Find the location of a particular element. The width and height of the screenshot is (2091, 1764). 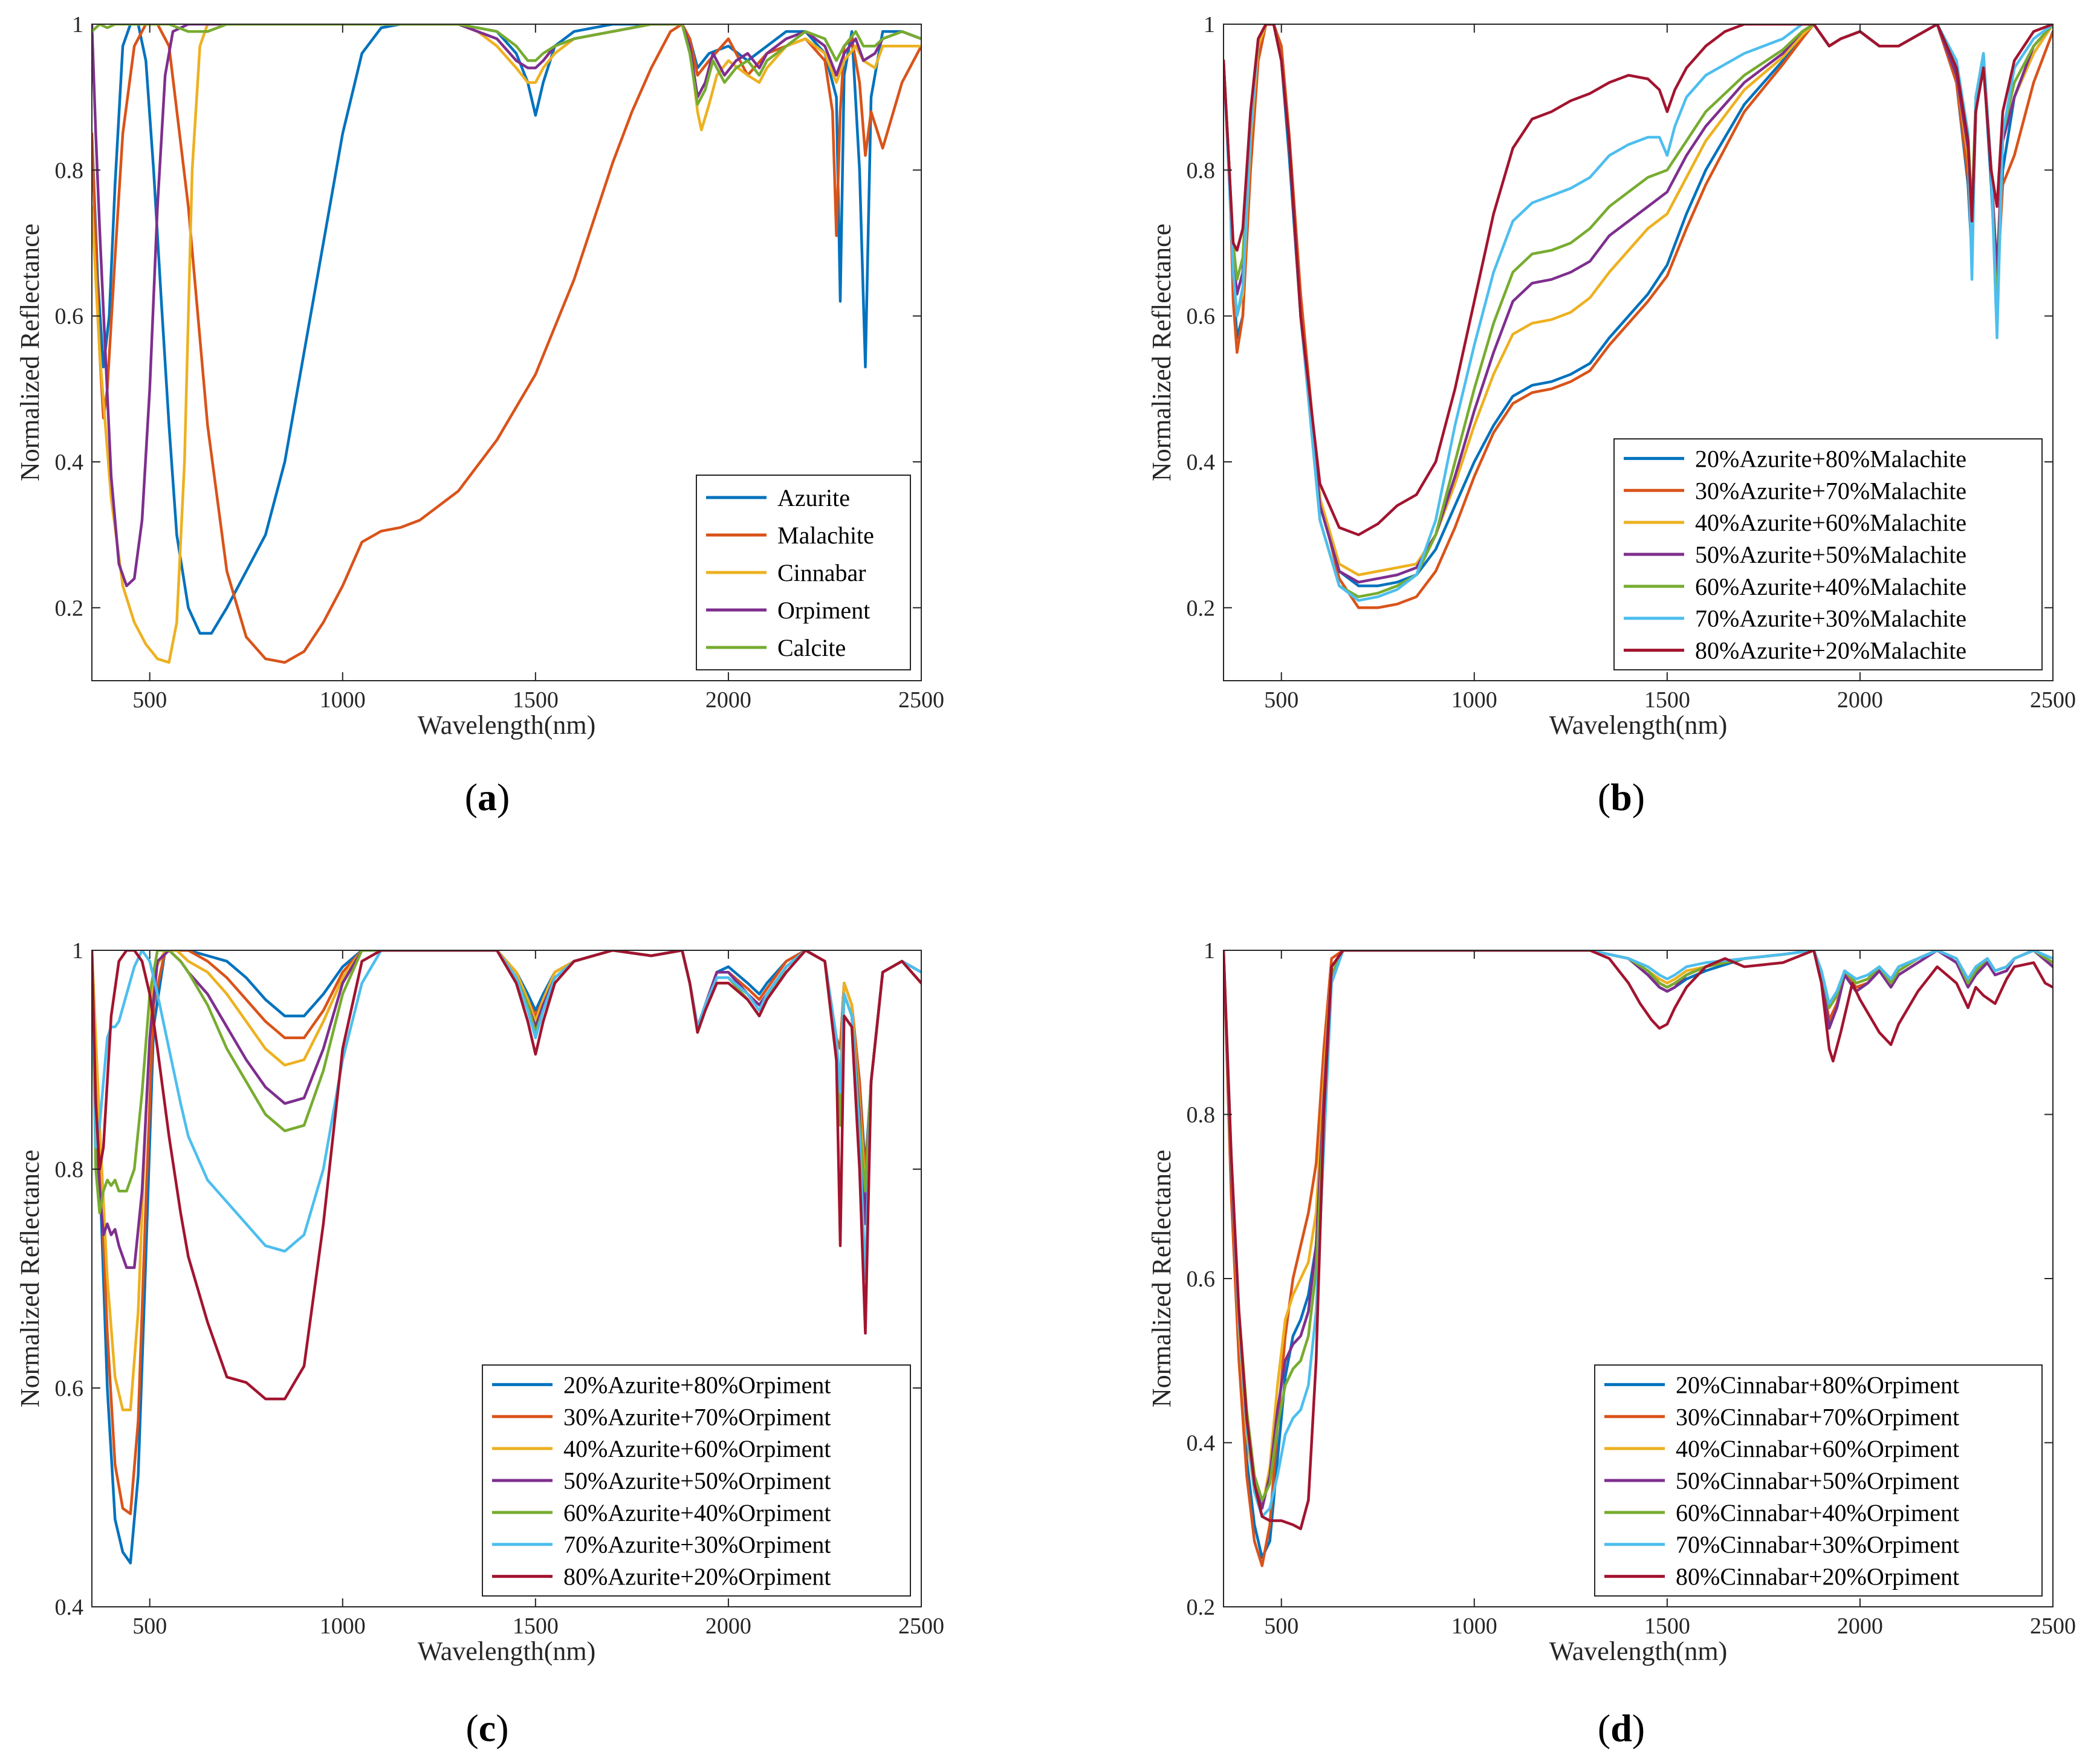

legend-entry-label: 70%Azurite+30%Orpiment is located at coordinates (697, 1544).